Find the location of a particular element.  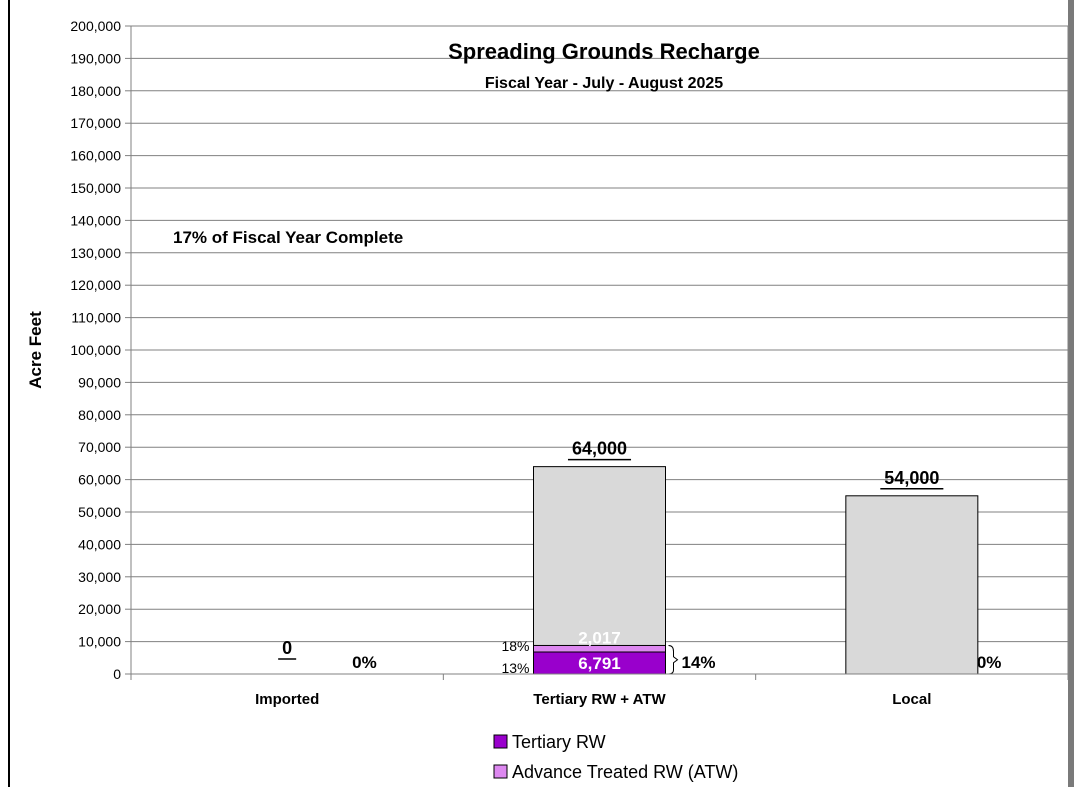

y-tick-label: 100,000 is located at coordinates (95, 350).